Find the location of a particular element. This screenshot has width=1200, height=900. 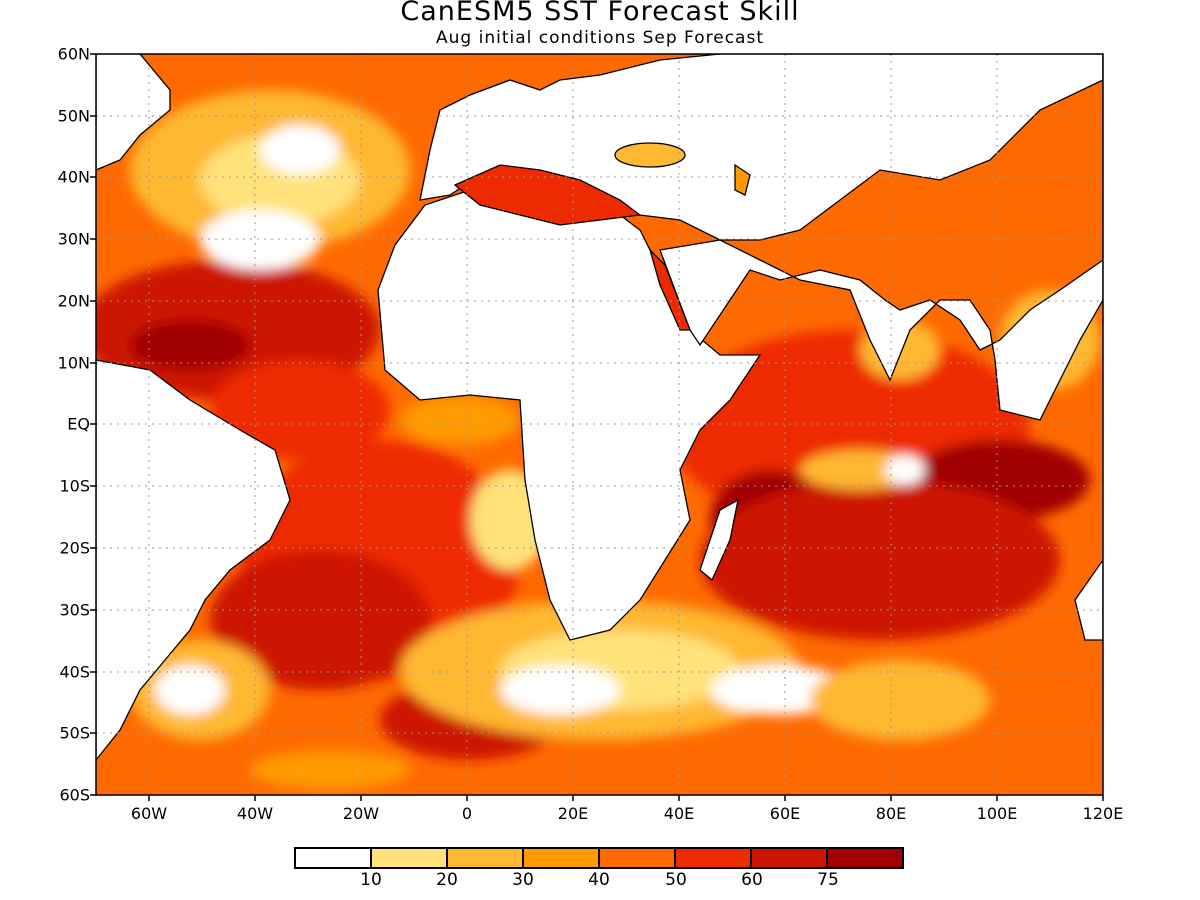

map-subtitle: Aug initial conditions Sep Forecast is located at coordinates (600, 38).